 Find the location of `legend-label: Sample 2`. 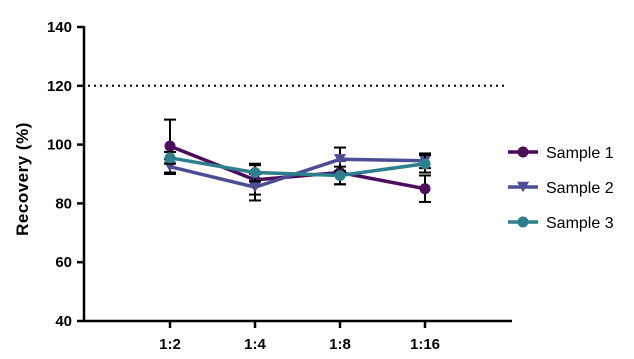

legend-label: Sample 2 is located at coordinates (580, 188).